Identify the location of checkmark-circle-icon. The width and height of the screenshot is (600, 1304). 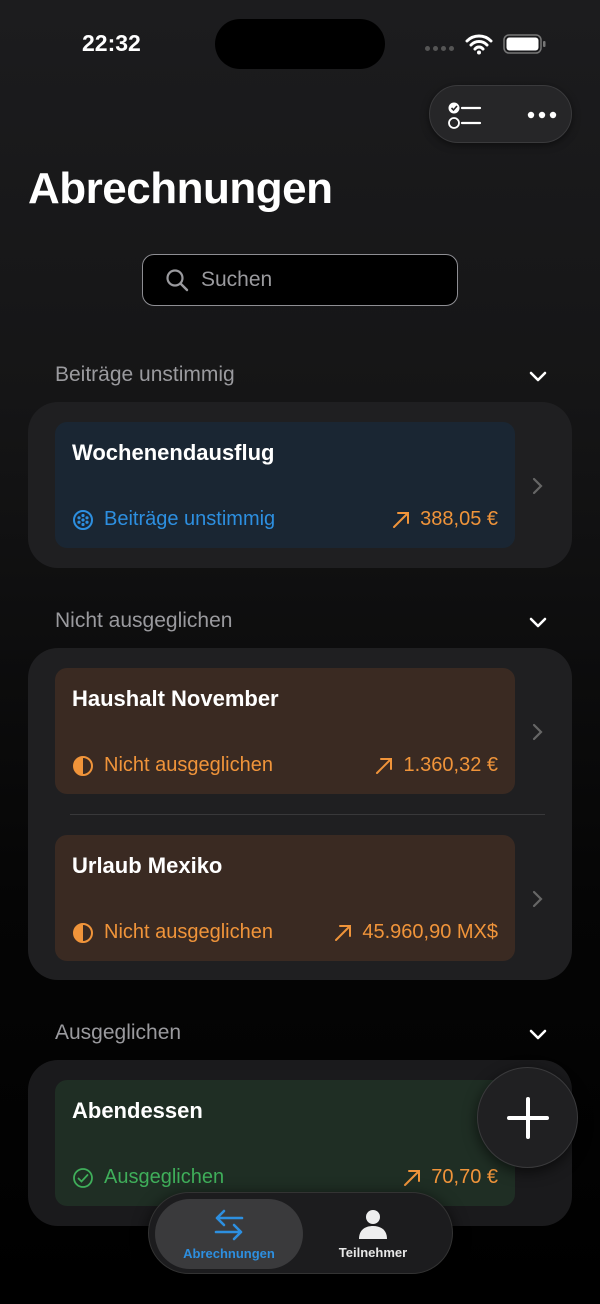
(83, 1177).